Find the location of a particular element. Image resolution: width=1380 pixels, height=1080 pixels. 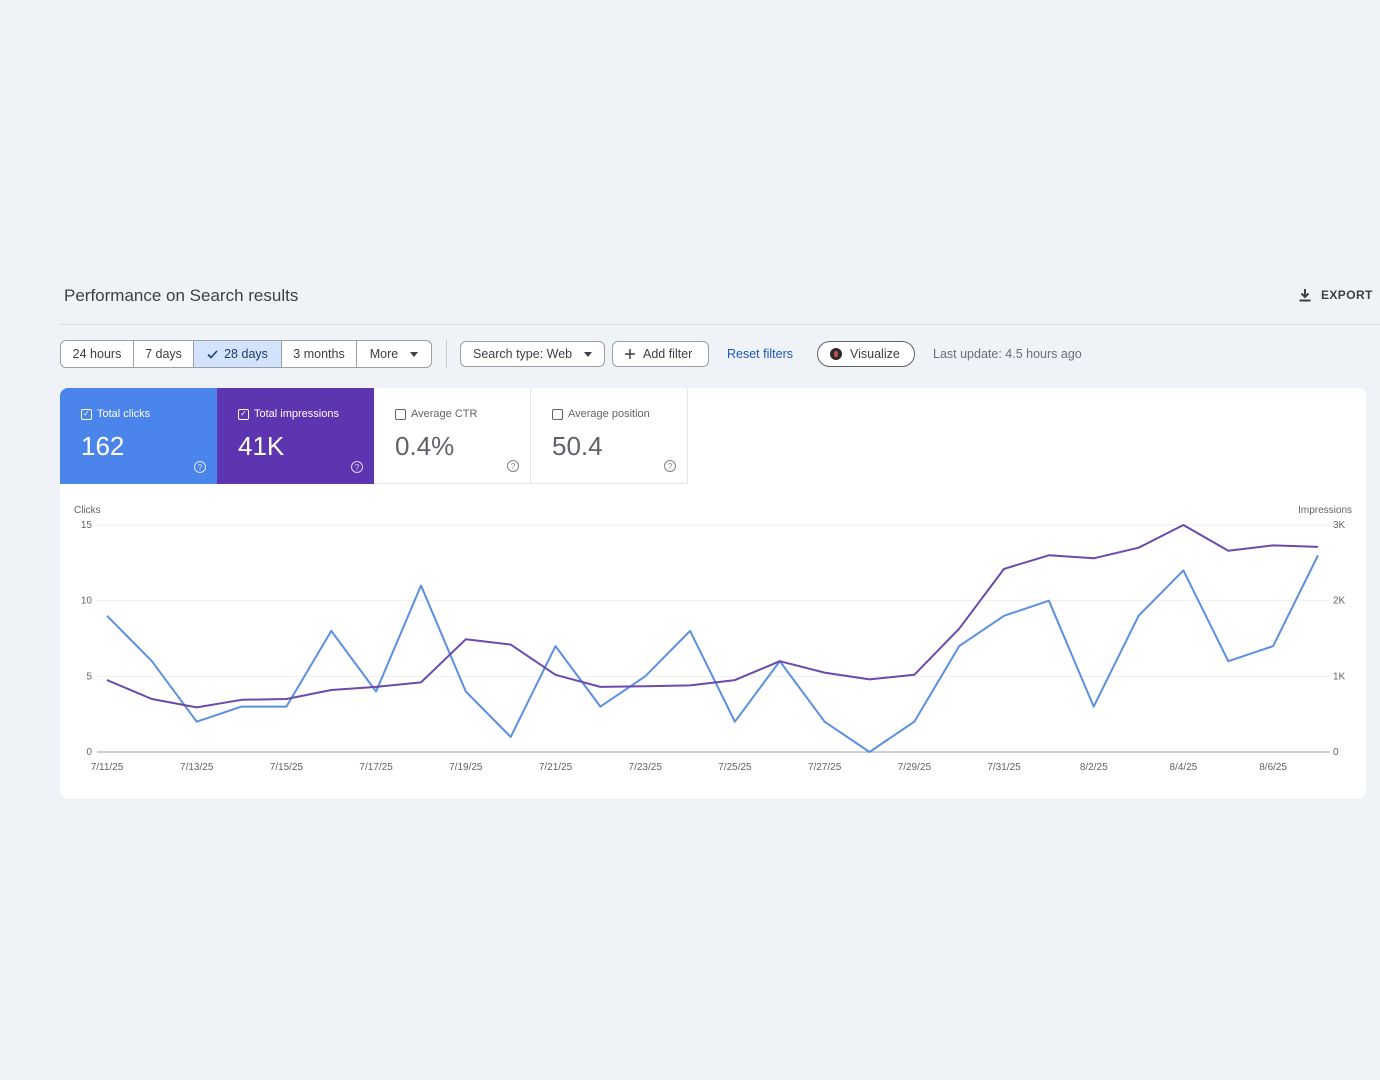

metric-label-row: Average CTR is located at coordinates (462, 414).